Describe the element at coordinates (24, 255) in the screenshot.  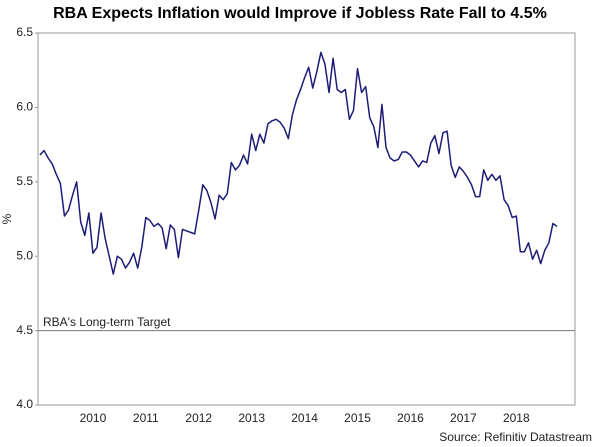
I see `y-tick-label: 5.0` at that location.